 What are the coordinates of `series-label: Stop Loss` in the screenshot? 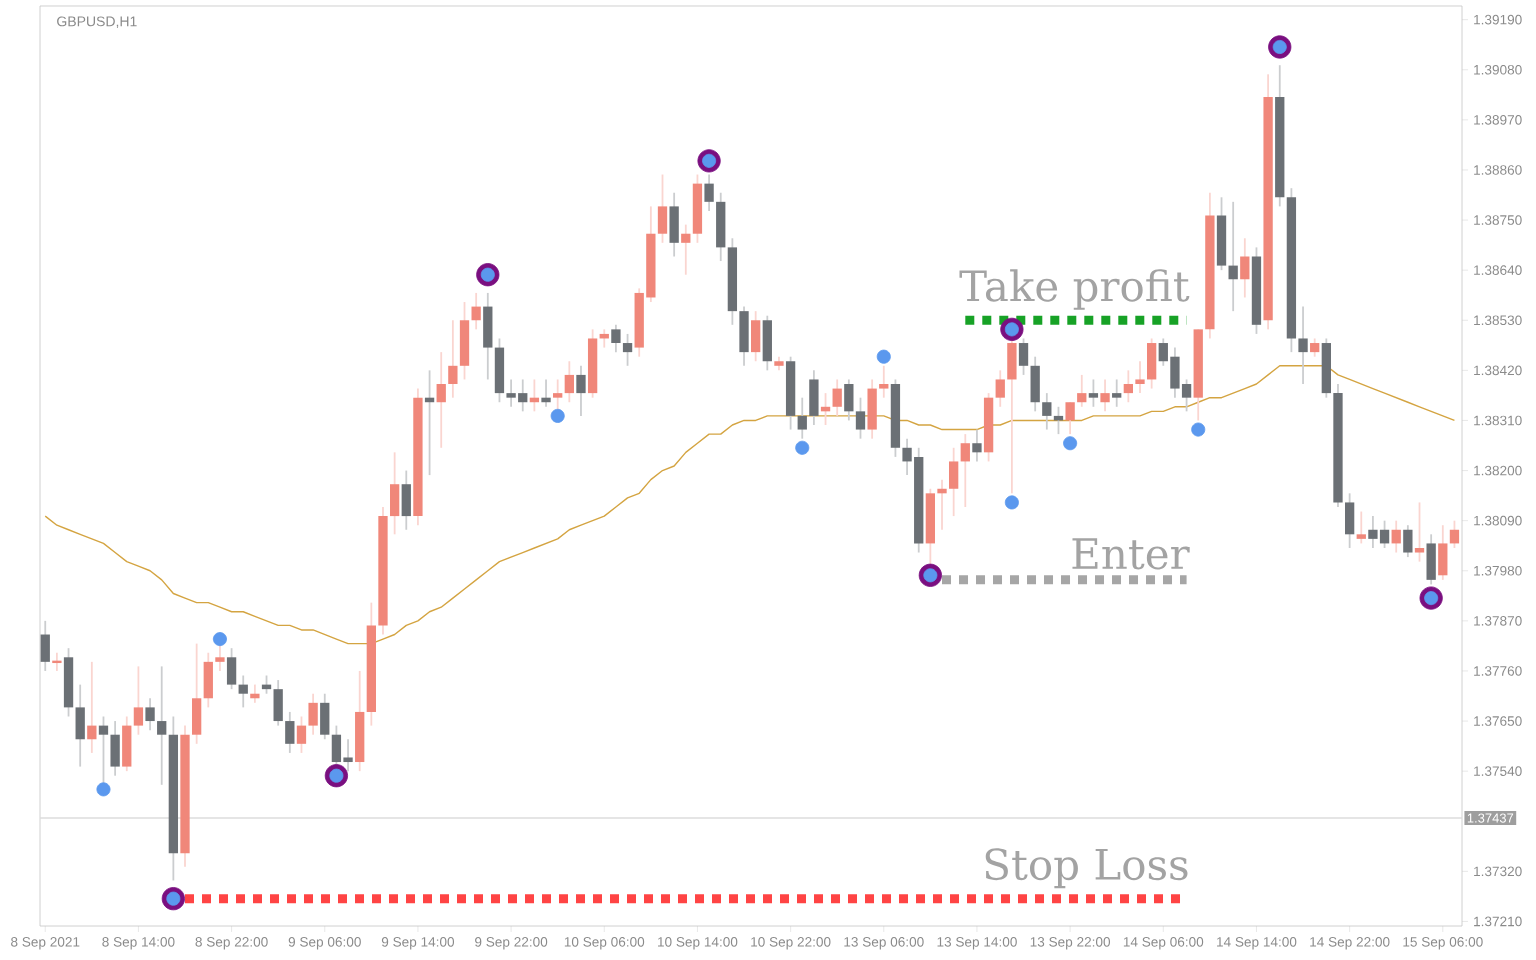 It's located at (1086, 868).